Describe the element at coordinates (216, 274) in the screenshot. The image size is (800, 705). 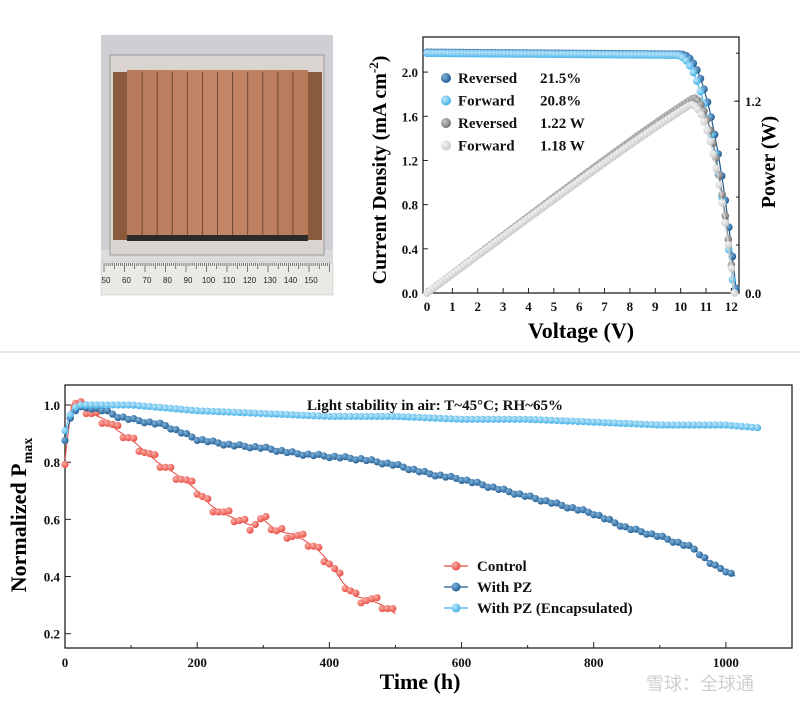
I see `ruler-ticks: 50 60 70 80 90 100 110 120 130 140 150` at that location.